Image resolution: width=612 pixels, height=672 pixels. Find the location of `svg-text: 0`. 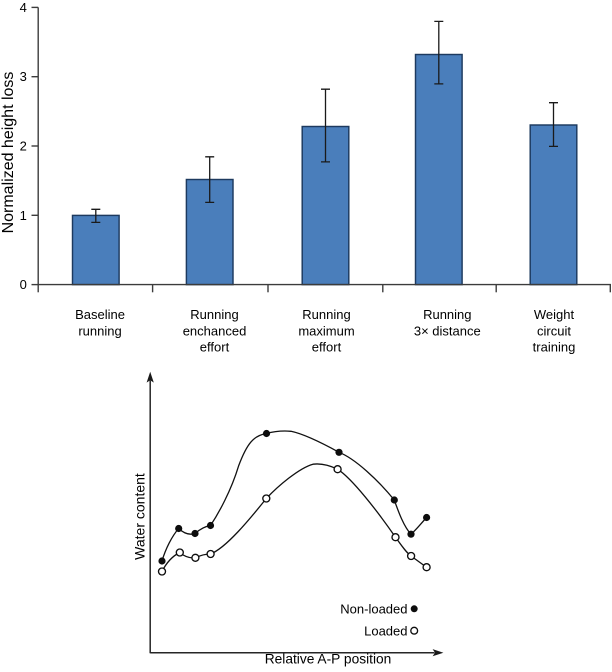

svg-text: 0 is located at coordinates (23, 284).